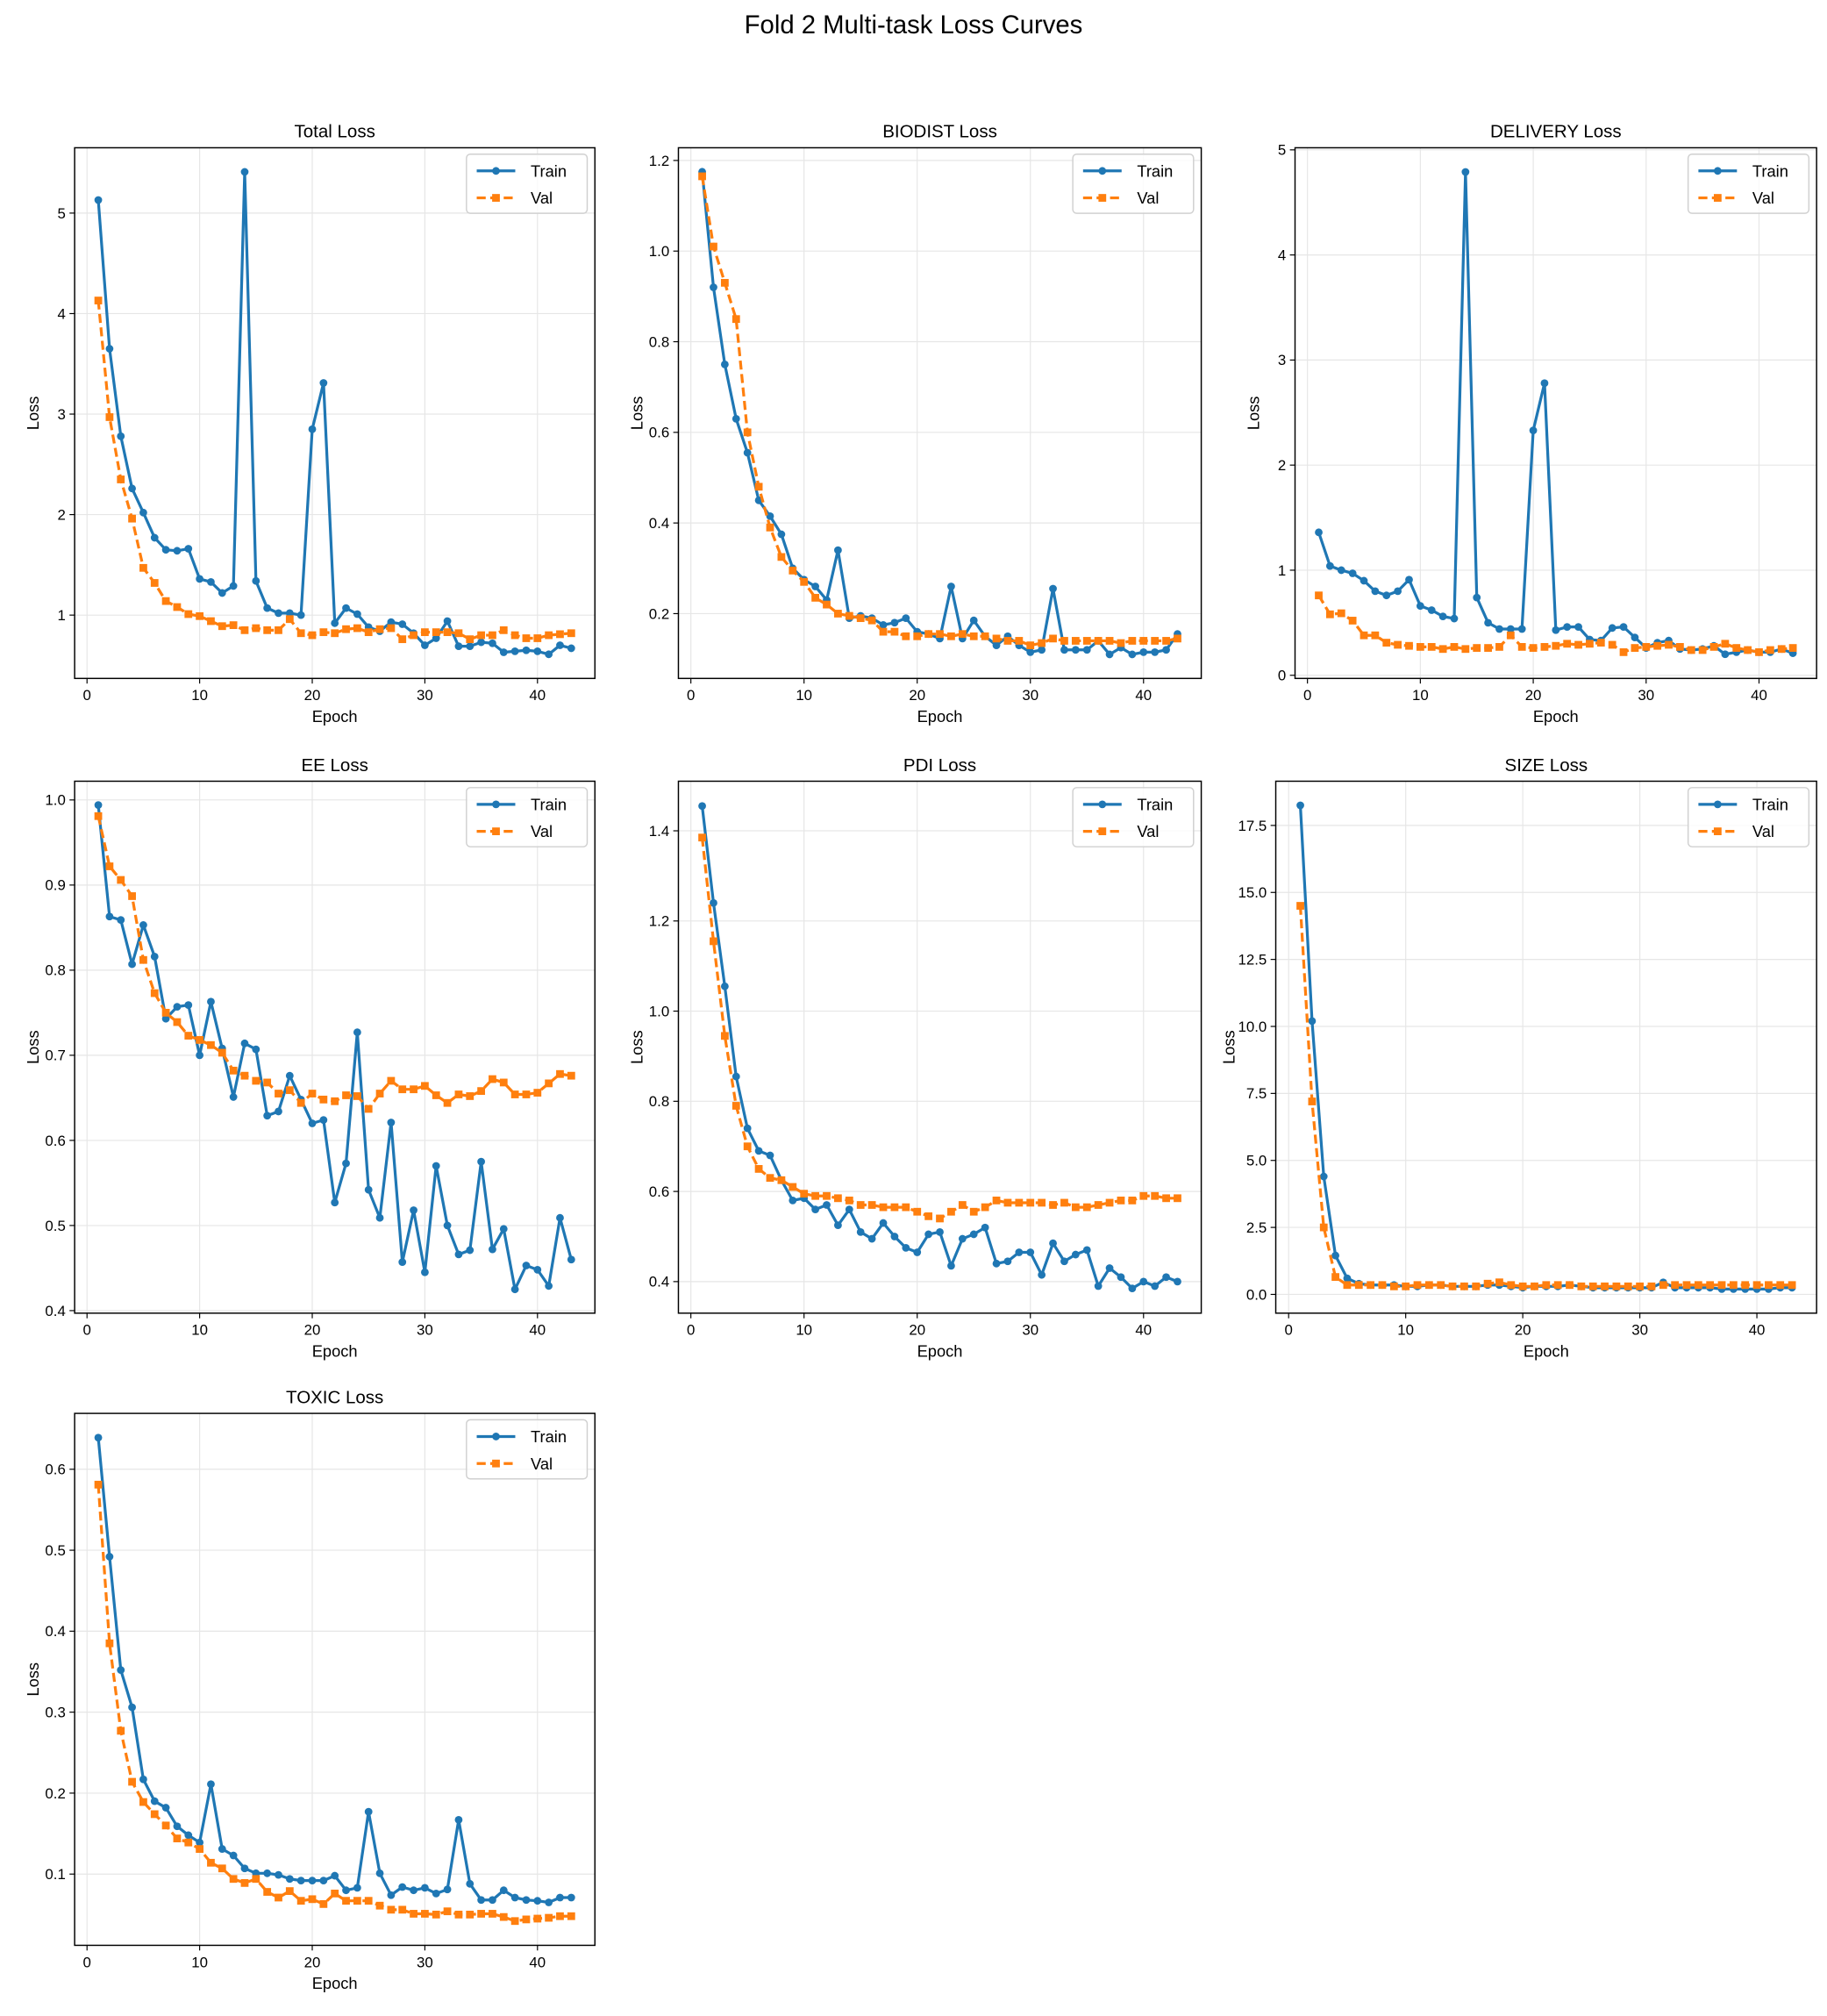 This screenshot has width=1827, height=2016. I want to click on axes-frame, so click(335, 1047).